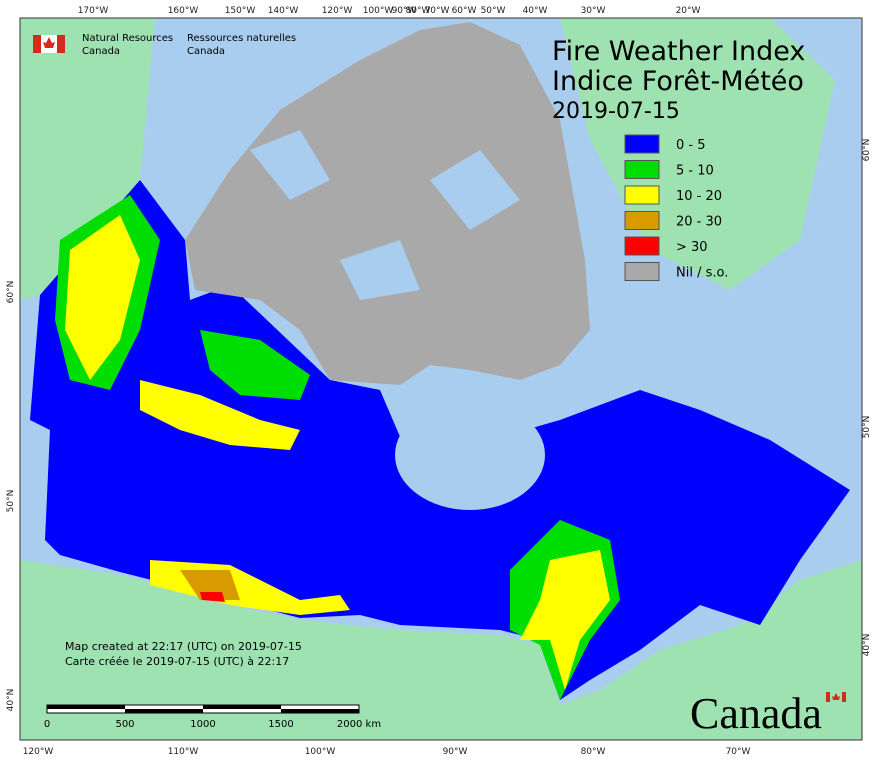  I want to click on arctic-channels, so click(385, 215).